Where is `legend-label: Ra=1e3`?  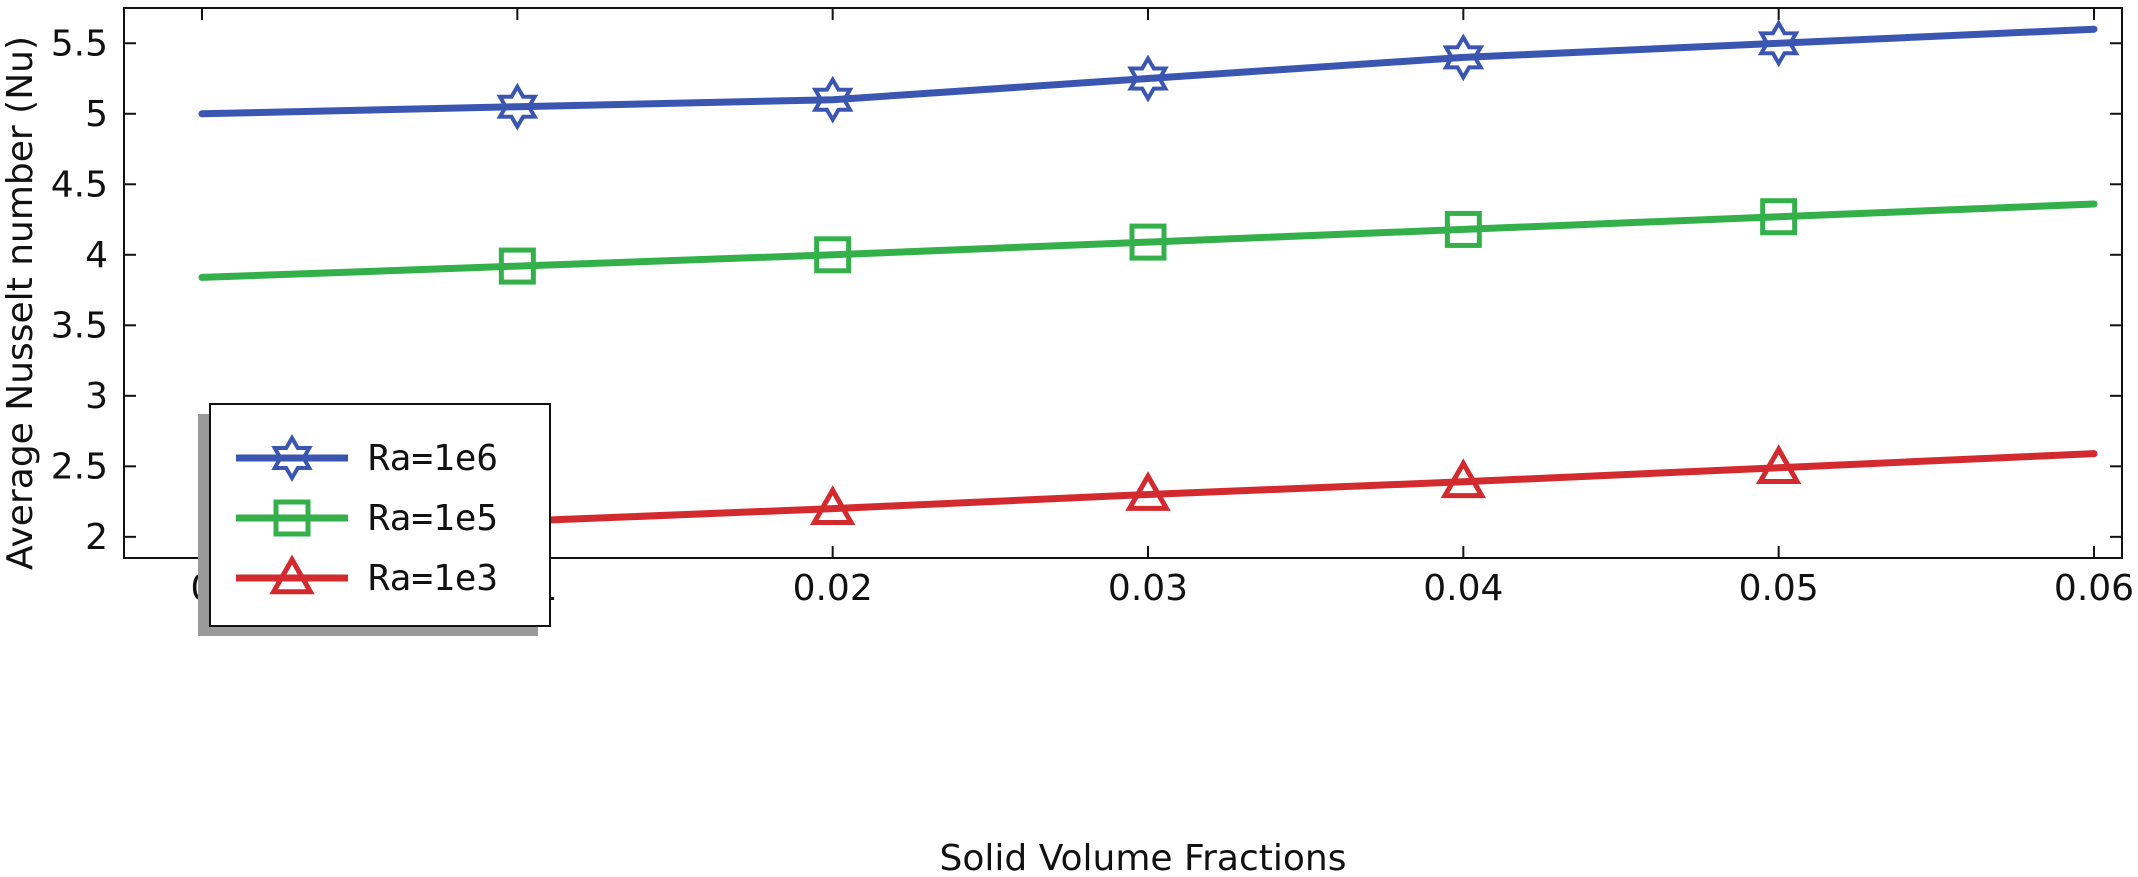 legend-label: Ra=1e3 is located at coordinates (433, 578).